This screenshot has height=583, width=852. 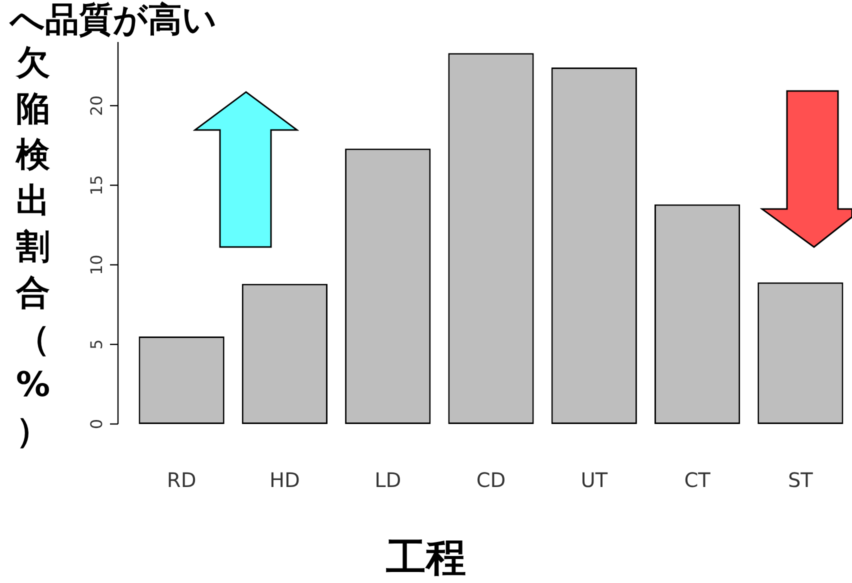 I want to click on x-tick-label: CD, so click(x=491, y=480).